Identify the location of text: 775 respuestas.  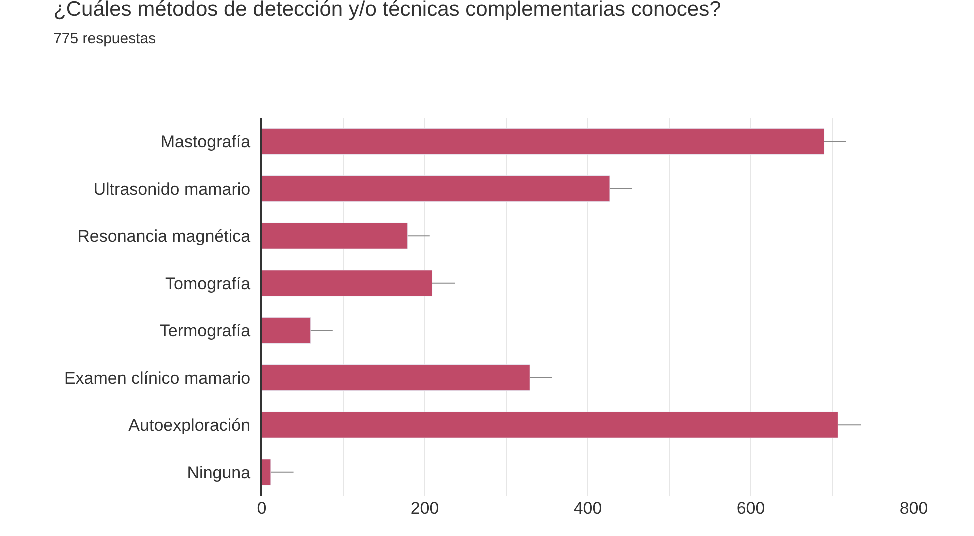
(105, 39).